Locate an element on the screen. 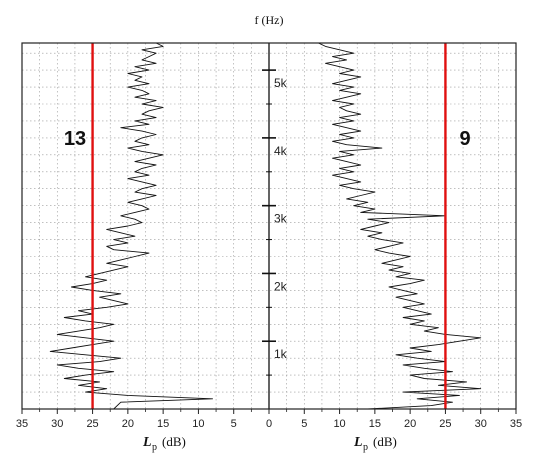 Image resolution: width=550 pixels, height=467 pixels. x-tick-label-left: 20 is located at coordinates (128, 424).